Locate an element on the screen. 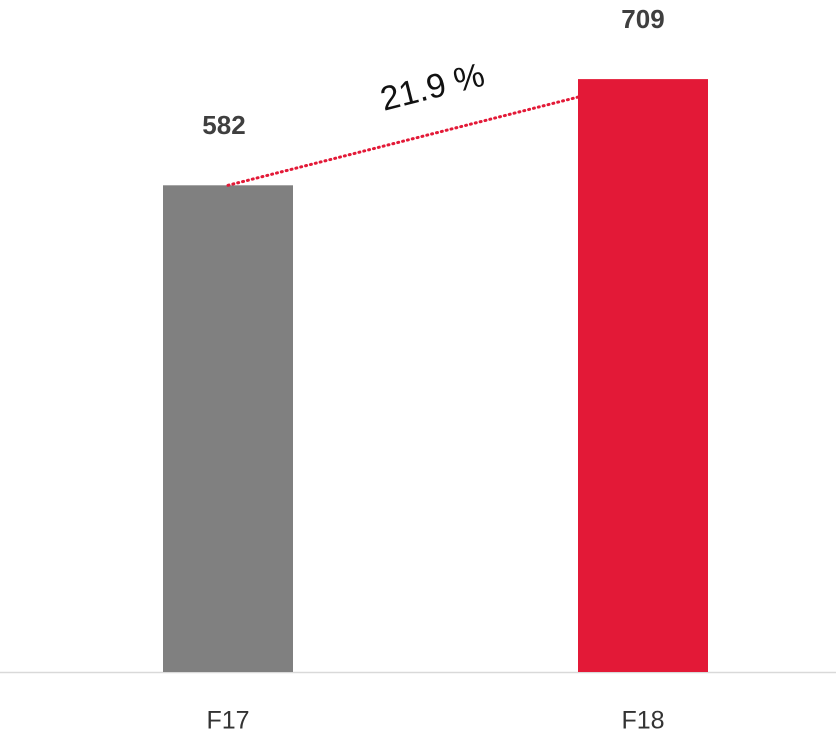 The image size is (836, 741). growth-annotation: 21.9 % is located at coordinates (433, 87).